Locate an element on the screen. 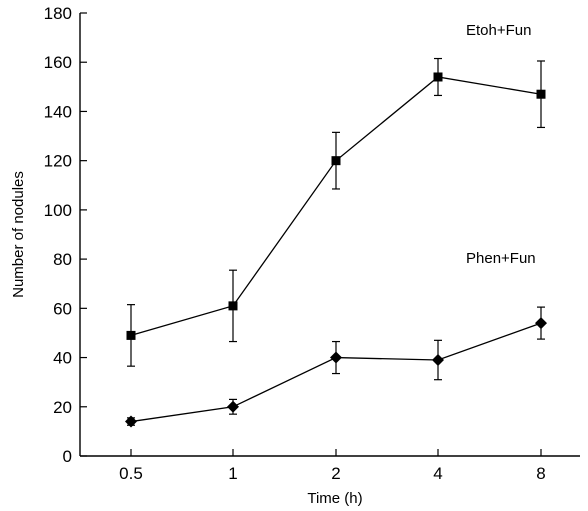  y-axis-title: Number of nodules is located at coordinates (18, 234).